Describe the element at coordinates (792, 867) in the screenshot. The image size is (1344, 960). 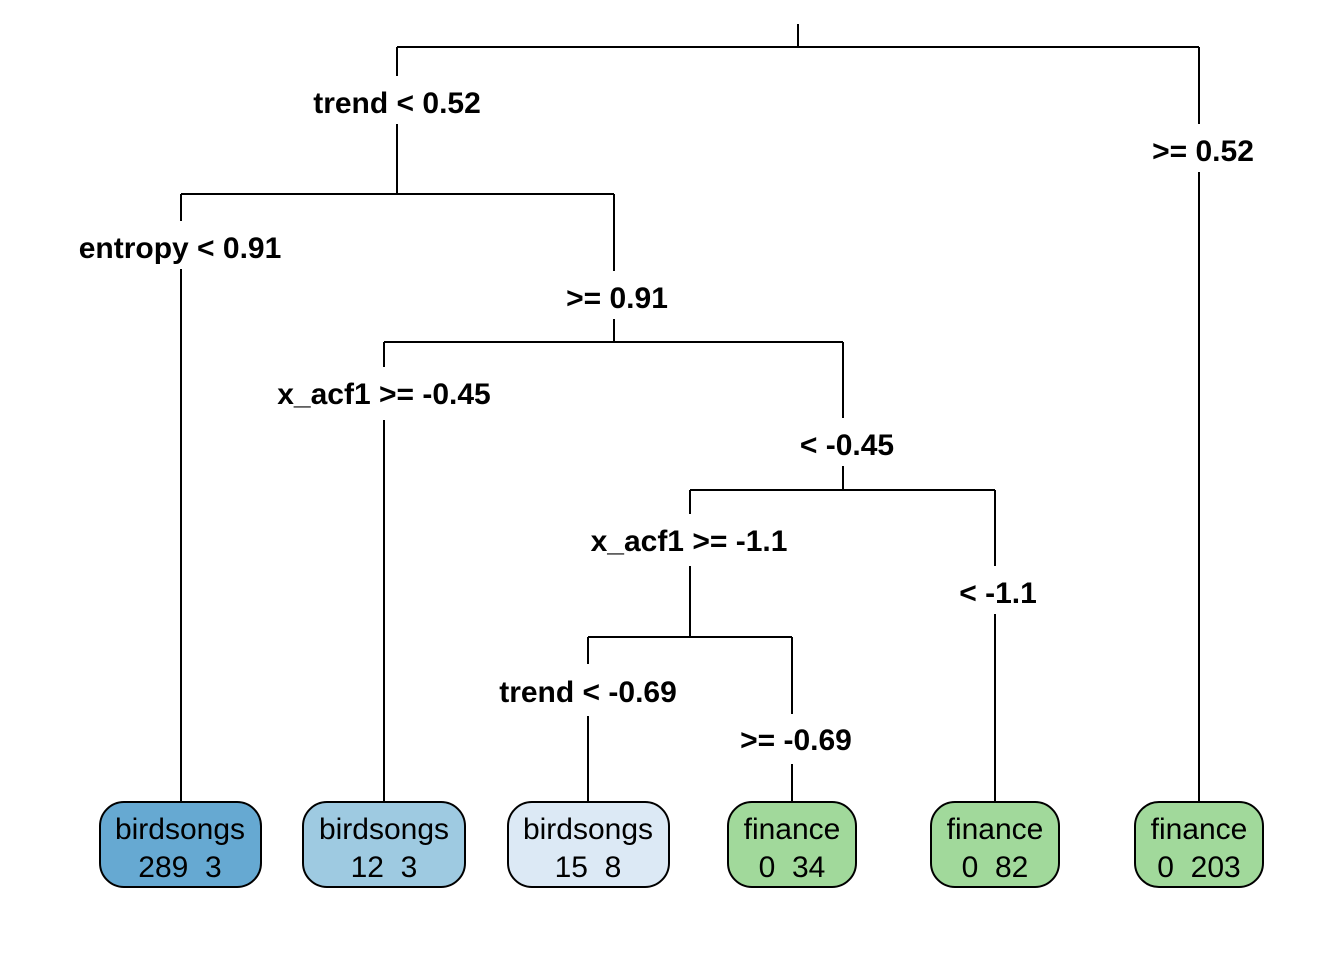
I see `leaf-counts: 0 34` at that location.